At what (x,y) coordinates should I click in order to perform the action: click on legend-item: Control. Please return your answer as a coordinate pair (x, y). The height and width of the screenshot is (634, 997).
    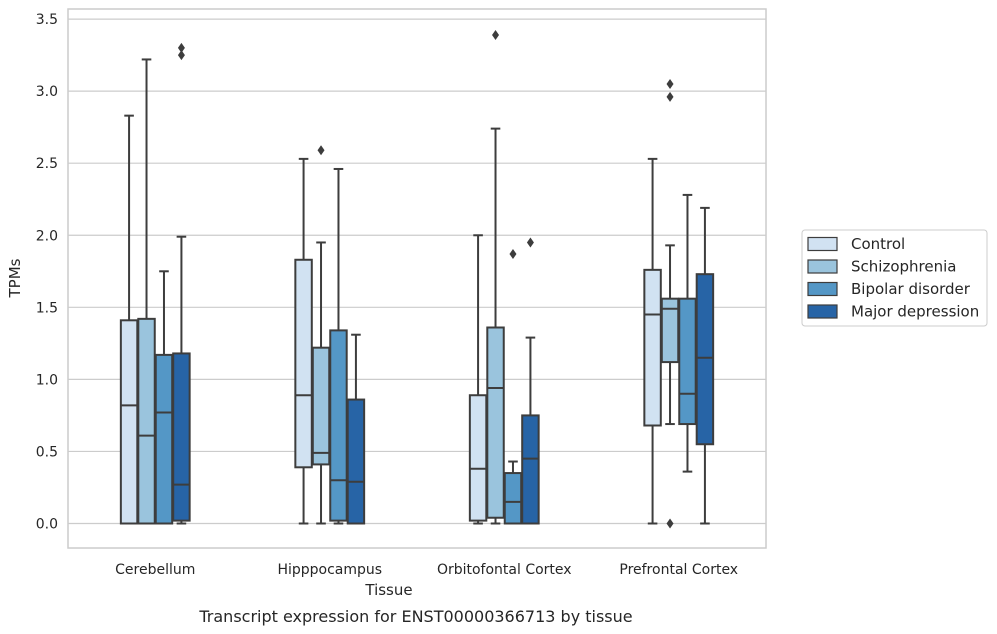
    Looking at the image, I should click on (856, 244).